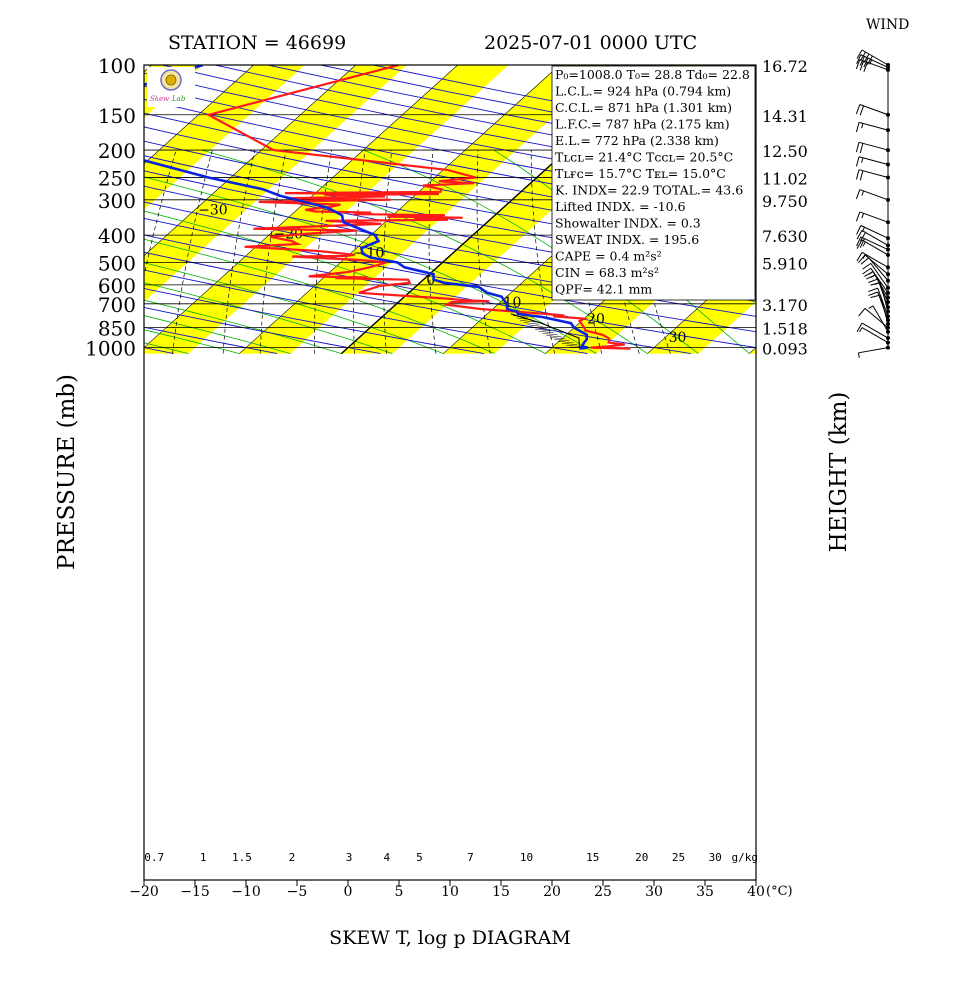  I want to click on pressure-label: 200, so click(117, 151).